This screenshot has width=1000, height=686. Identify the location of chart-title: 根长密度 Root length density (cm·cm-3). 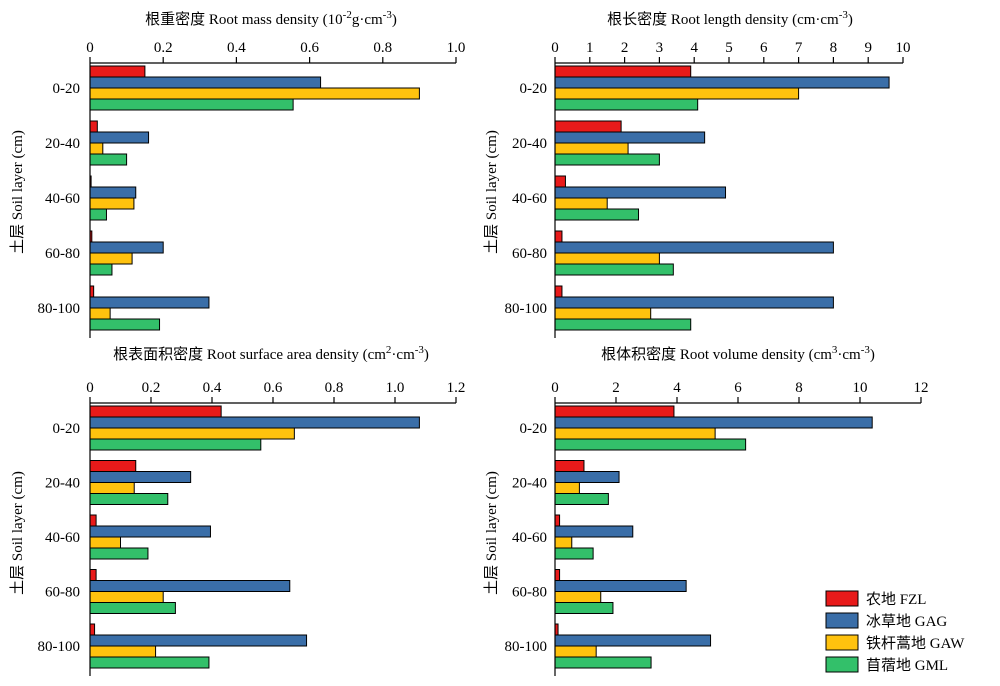
(730, 18).